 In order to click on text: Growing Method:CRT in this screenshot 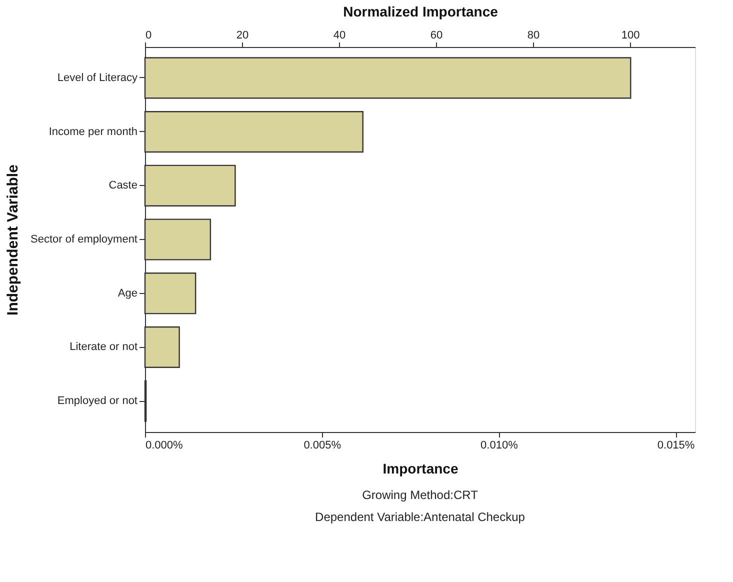, I will do `click(420, 495)`.